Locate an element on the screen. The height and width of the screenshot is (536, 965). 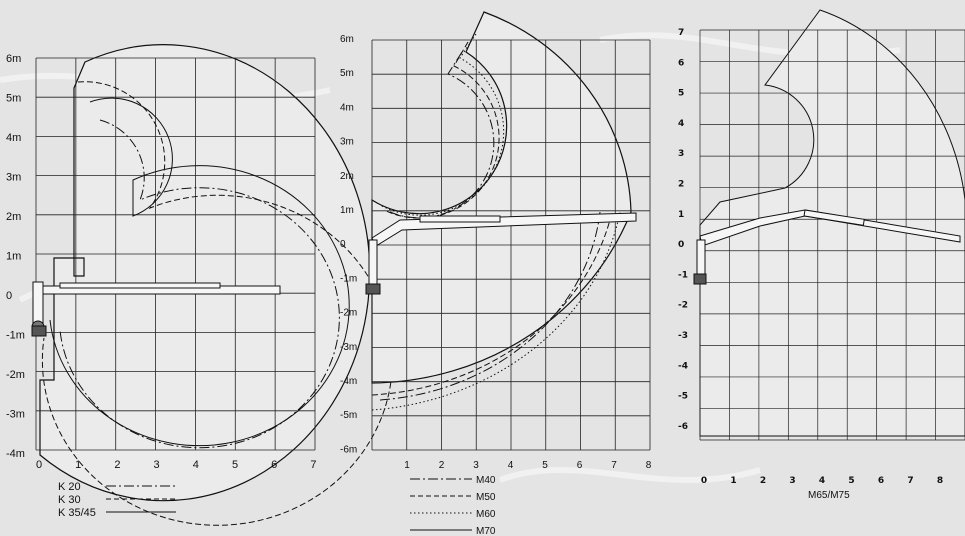
reach-curve-m60 is located at coordinates (442, 124).